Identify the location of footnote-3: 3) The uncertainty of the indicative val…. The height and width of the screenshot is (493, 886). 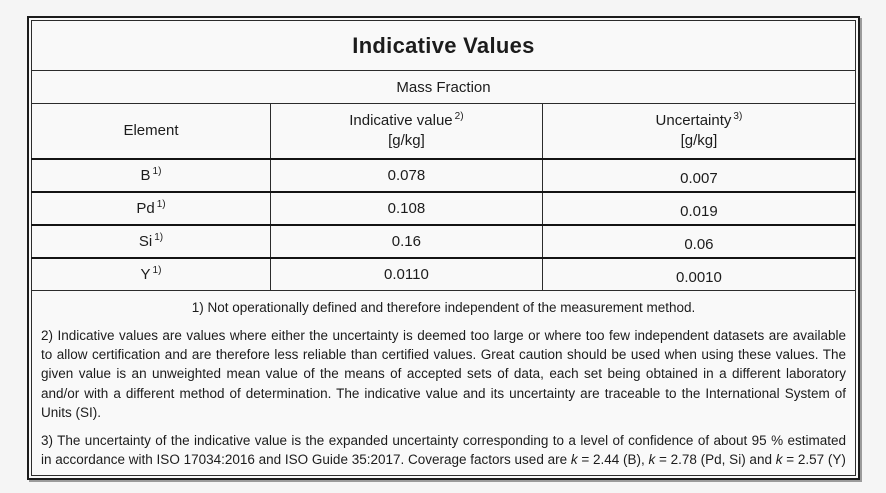
(443, 450).